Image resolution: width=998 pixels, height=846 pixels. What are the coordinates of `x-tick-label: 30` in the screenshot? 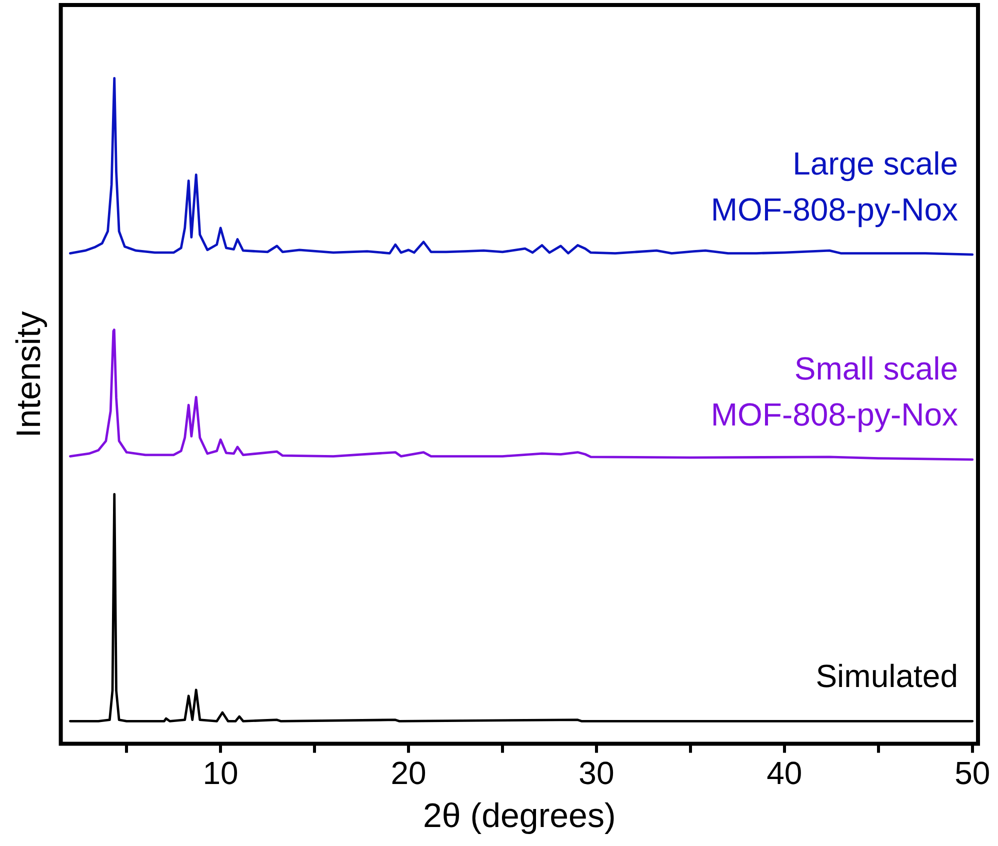 It's located at (596, 772).